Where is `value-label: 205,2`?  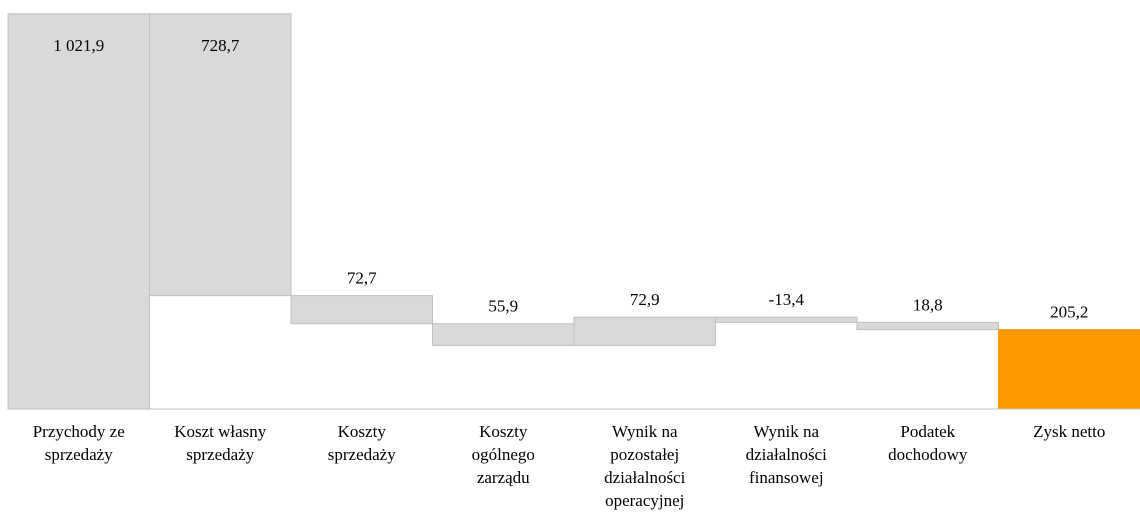 value-label: 205,2 is located at coordinates (1069, 312).